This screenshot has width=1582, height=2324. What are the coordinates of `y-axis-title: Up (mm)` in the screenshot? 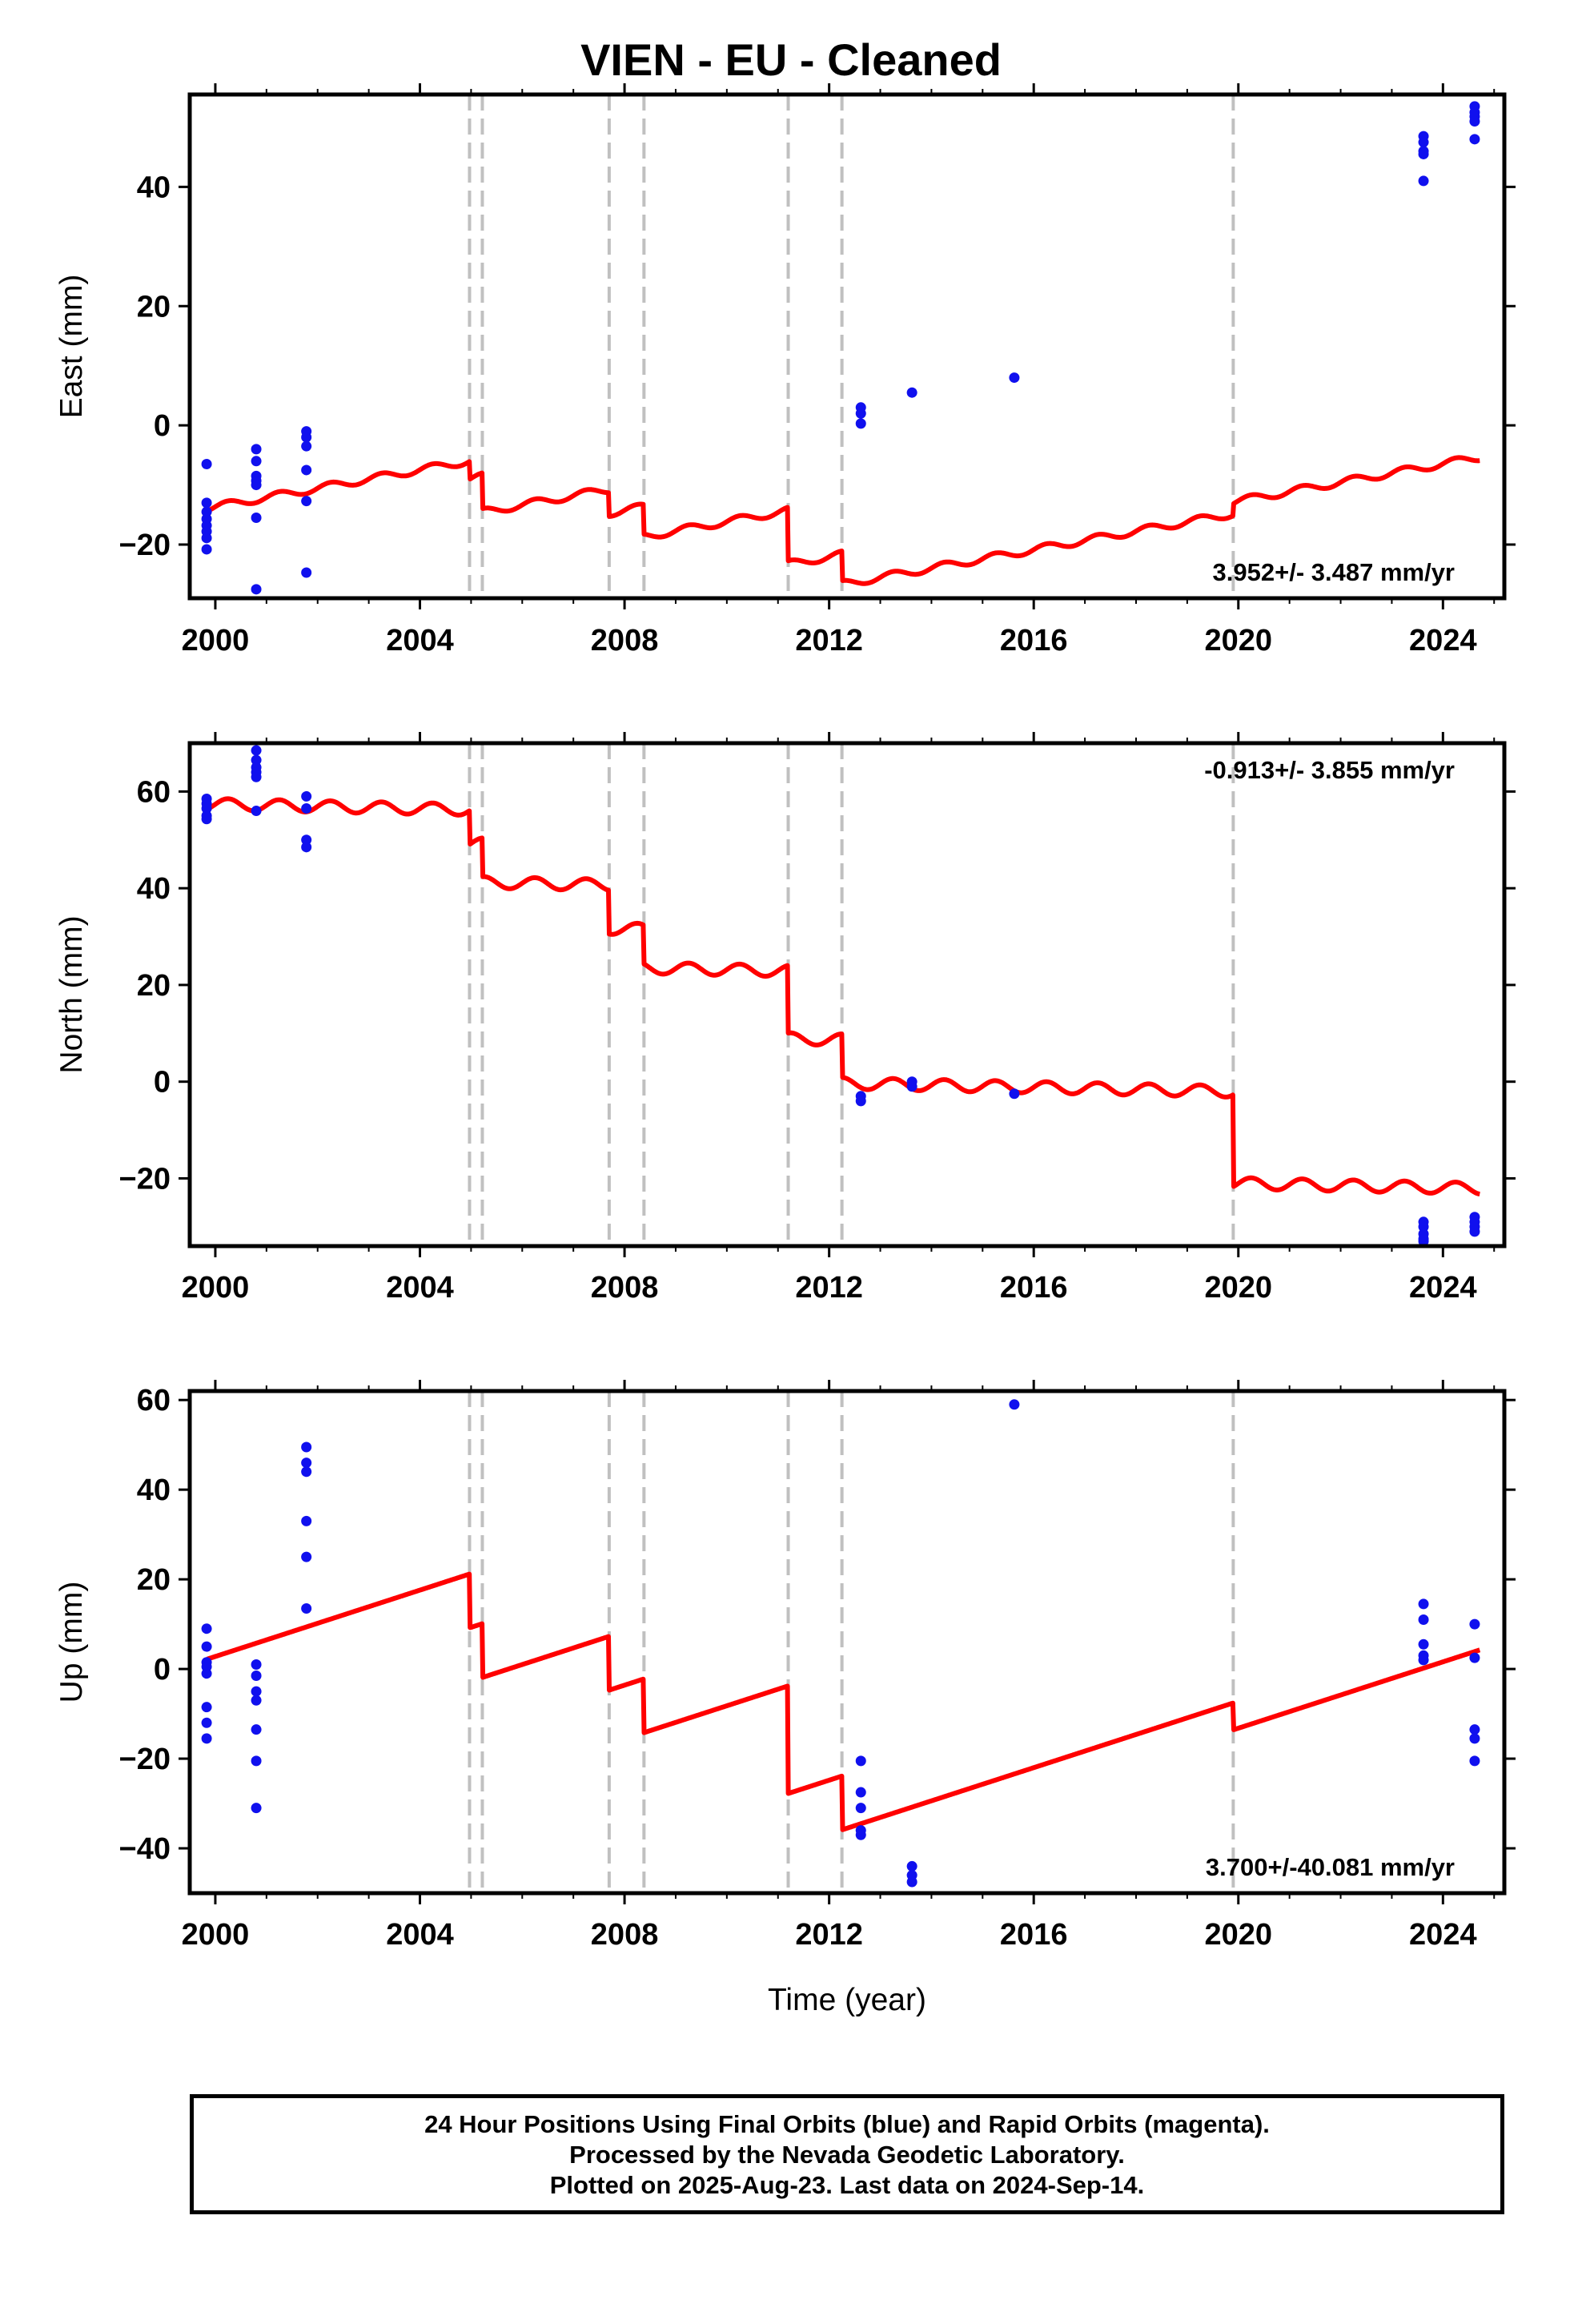 It's located at (71, 1642).